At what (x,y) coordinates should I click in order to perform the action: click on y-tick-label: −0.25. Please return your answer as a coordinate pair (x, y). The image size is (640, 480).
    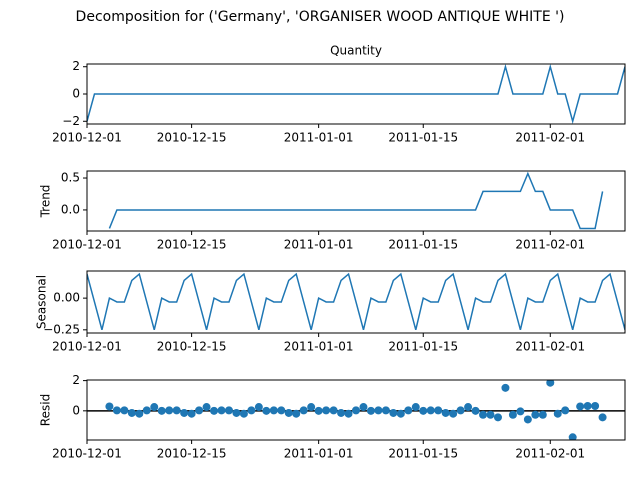
    Looking at the image, I should click on (61, 329).